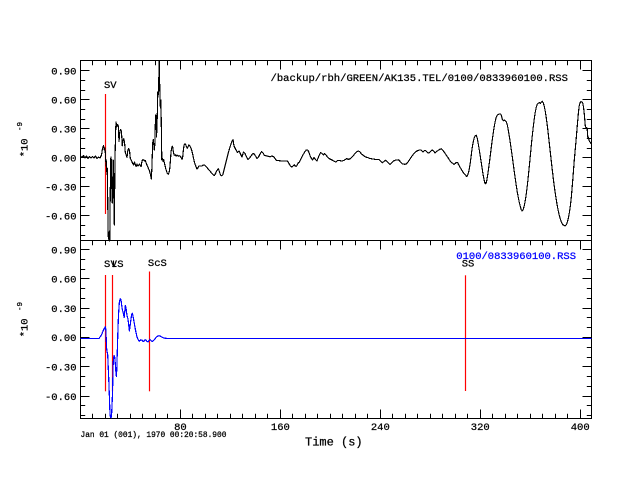 This screenshot has height=480, width=640. Describe the element at coordinates (157, 264) in the screenshot. I see `svg-text: ScS` at that location.